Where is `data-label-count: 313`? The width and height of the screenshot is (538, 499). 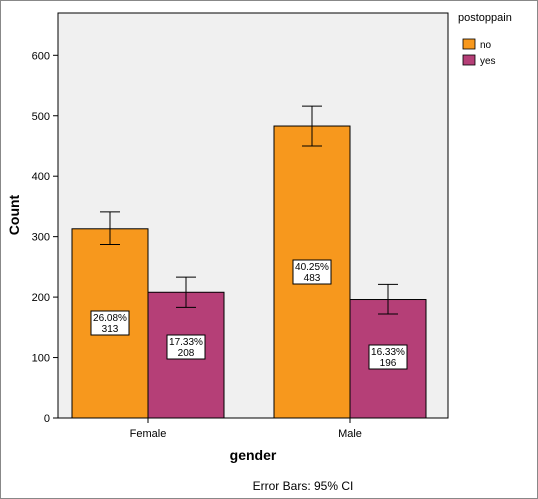 data-label-count: 313 is located at coordinates (110, 329).